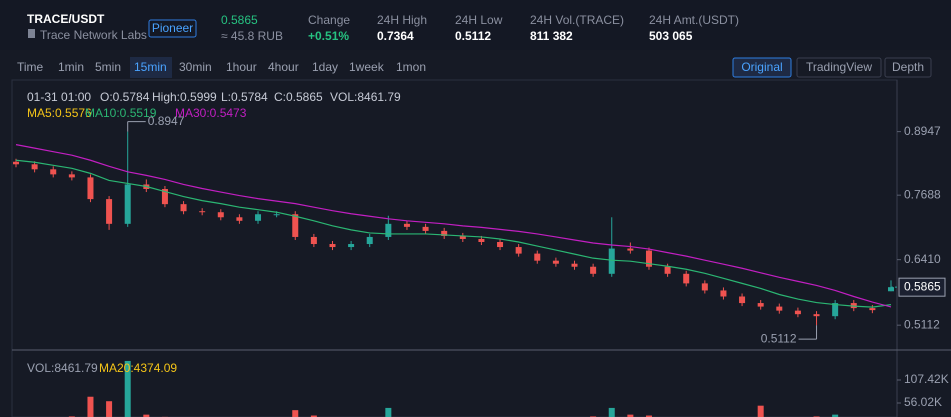 The width and height of the screenshot is (951, 417). Describe the element at coordinates (59, 113) in the screenshot. I see `legend-ma5: MA5:0.5576` at that location.